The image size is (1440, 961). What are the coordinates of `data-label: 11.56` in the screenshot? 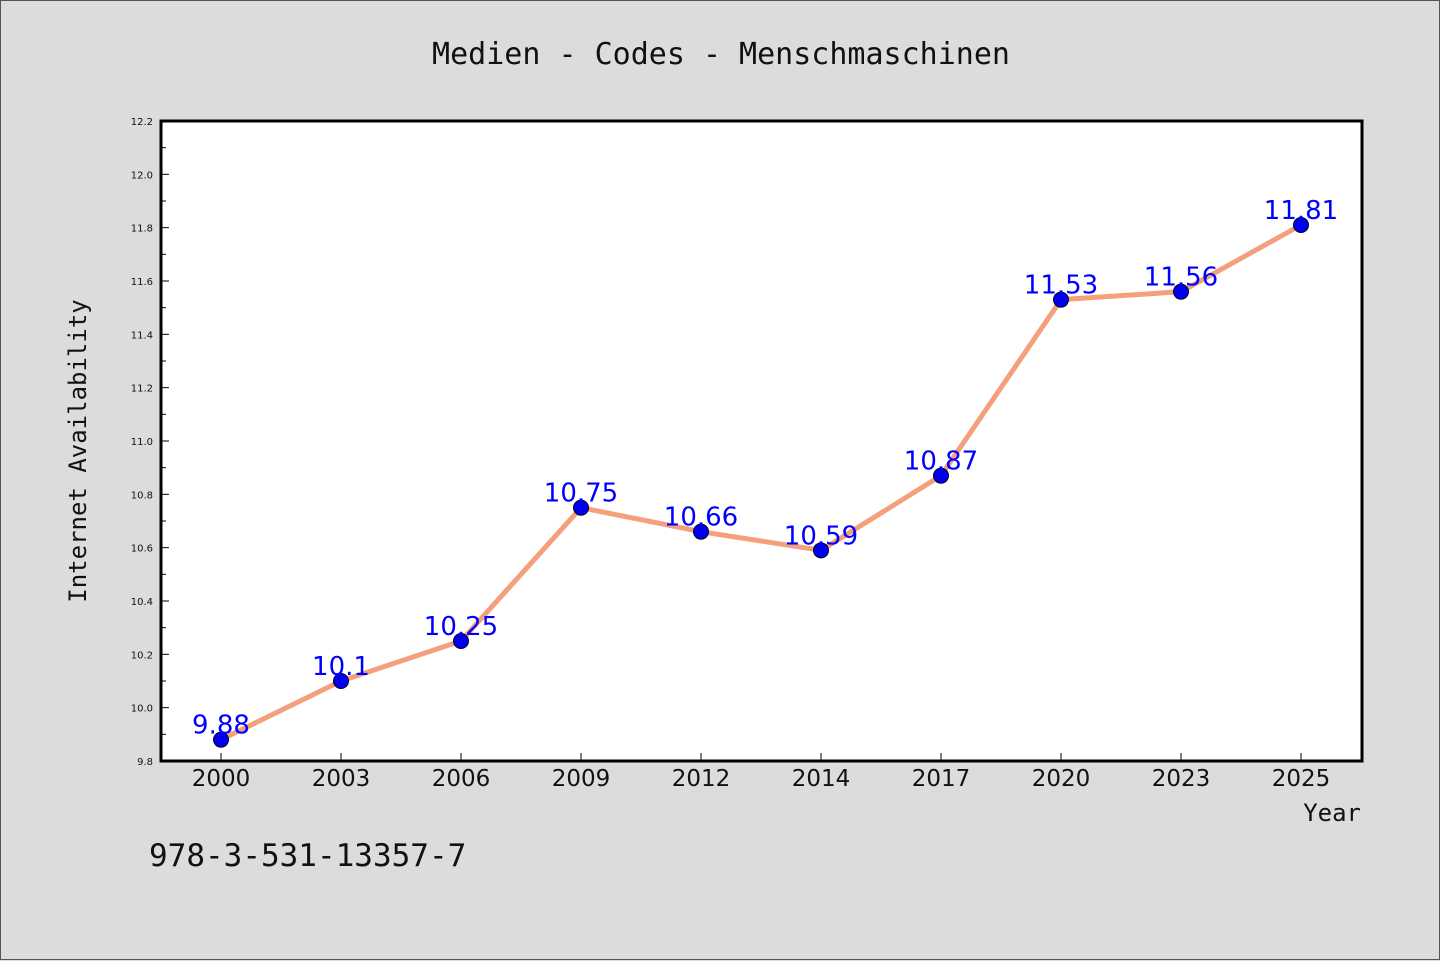 It's located at (1181, 278).